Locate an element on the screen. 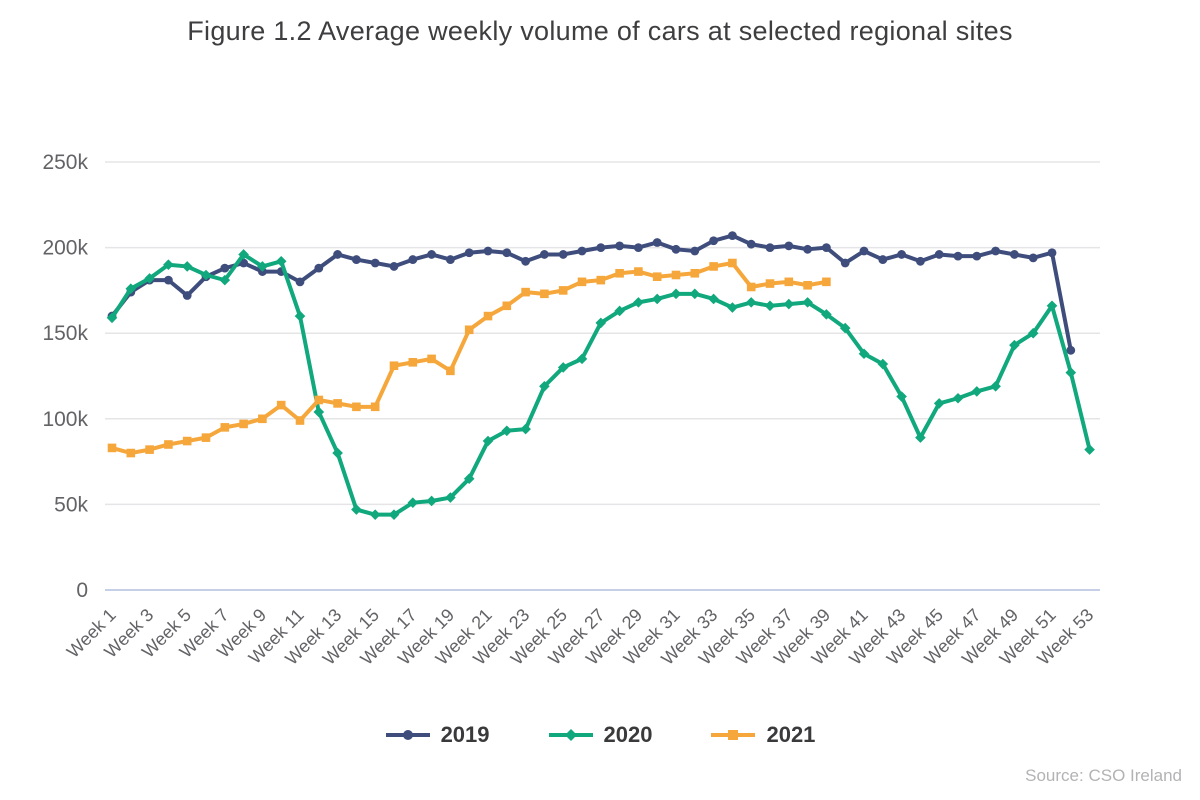  y-tick-label-150k: 150k is located at coordinates (65, 333).